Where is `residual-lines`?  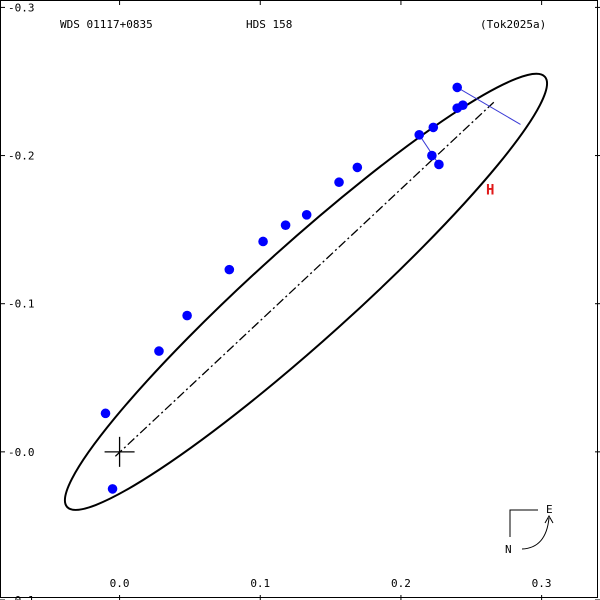
residual-lines is located at coordinates (469, 125).